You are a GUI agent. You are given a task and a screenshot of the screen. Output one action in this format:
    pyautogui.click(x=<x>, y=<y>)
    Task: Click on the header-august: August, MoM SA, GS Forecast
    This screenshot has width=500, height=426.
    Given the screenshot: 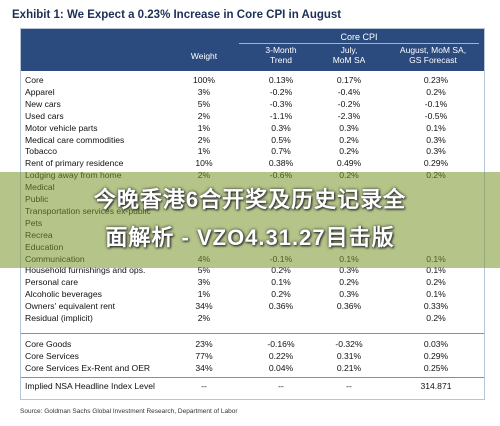 What is the action you would take?
    pyautogui.click(x=433, y=55)
    